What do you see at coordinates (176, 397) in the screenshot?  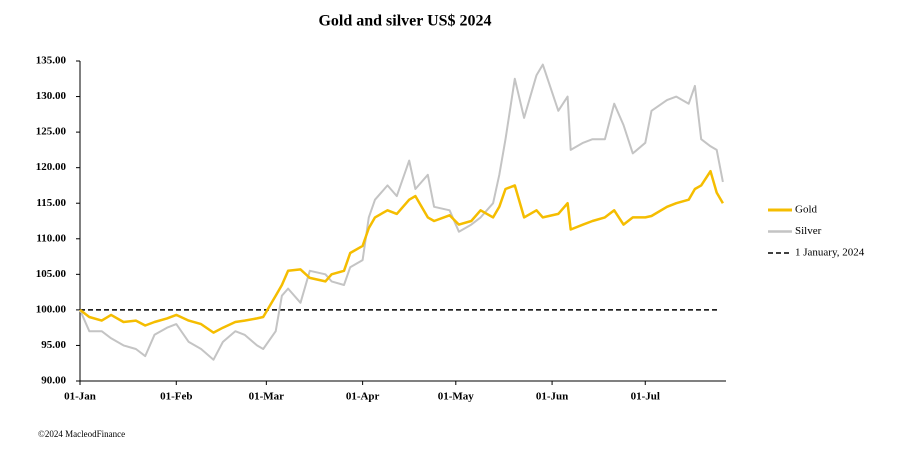 I see `x-tick-label: 01-Feb` at bounding box center [176, 397].